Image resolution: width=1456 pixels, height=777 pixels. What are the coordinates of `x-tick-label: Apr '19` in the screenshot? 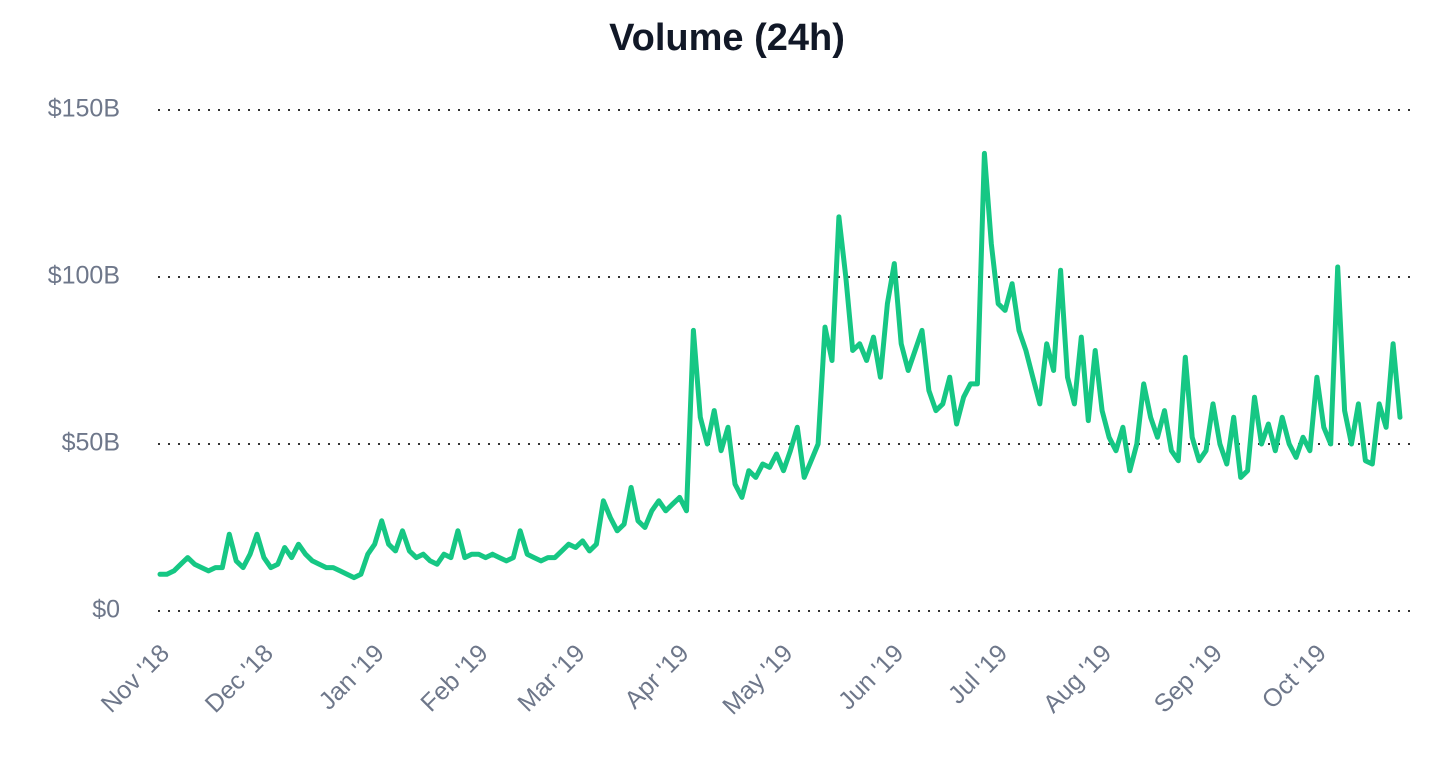 It's located at (656, 676).